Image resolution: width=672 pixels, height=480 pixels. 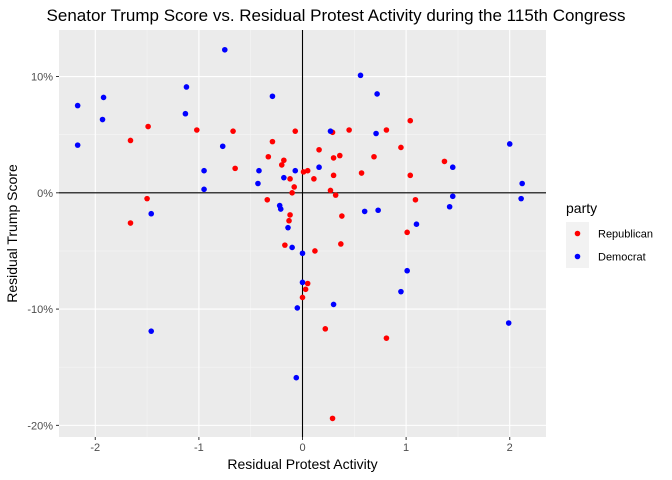 I want to click on legend-label-republican: Republican, so click(x=625, y=235).